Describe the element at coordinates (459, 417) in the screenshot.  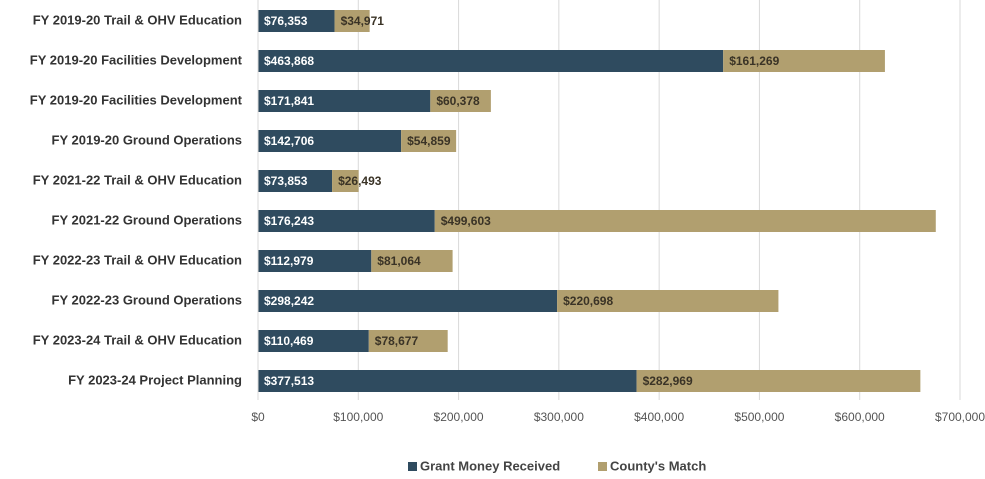
I see `x-tick-label: $200,000` at that location.